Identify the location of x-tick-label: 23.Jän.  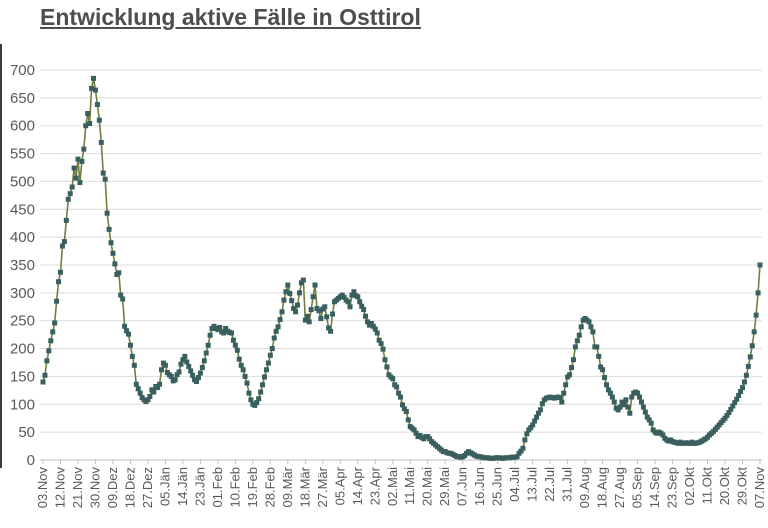
(199, 486).